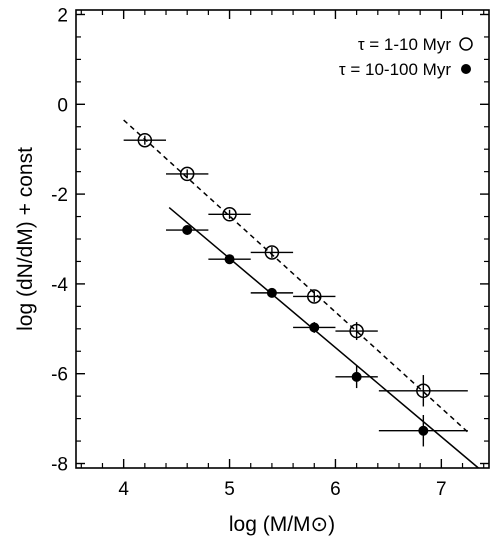 The width and height of the screenshot is (502, 544). What do you see at coordinates (59, 465) in the screenshot?
I see `y-tick-label: -8` at bounding box center [59, 465].